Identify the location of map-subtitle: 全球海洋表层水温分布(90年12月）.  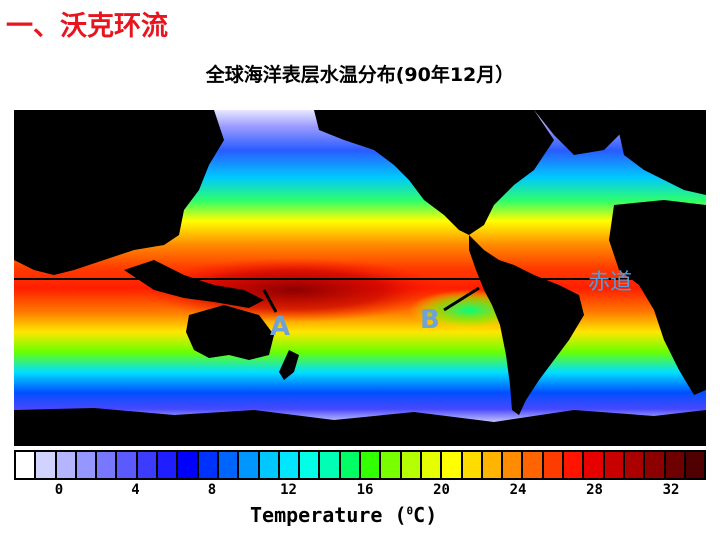
(360, 75).